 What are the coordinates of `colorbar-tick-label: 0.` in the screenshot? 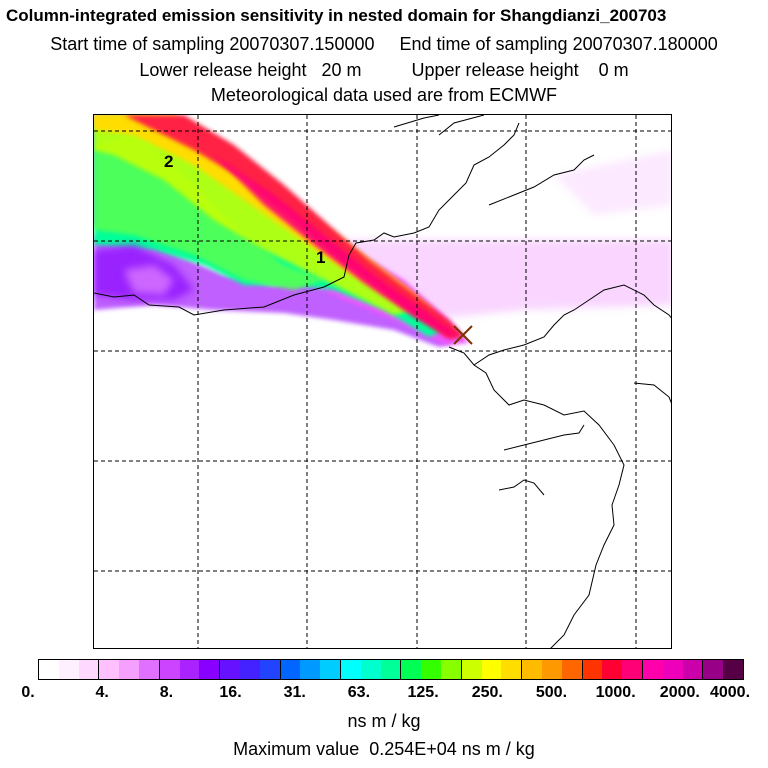 It's located at (28, 692).